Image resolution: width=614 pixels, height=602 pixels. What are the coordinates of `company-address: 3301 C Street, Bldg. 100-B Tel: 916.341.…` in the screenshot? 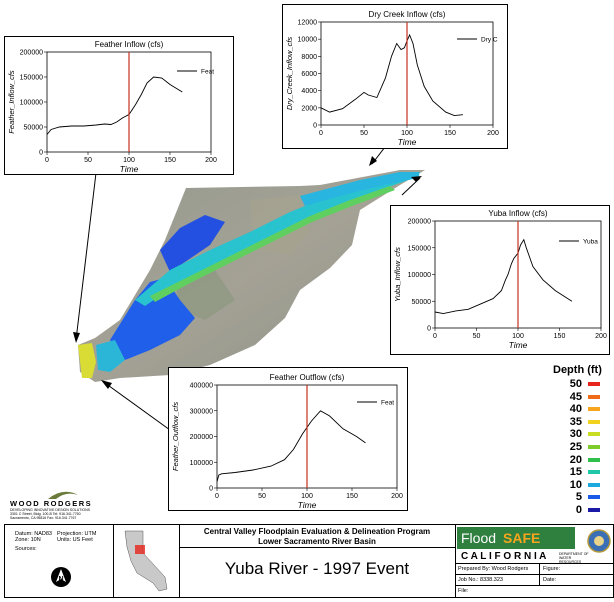 It's located at (45, 514).